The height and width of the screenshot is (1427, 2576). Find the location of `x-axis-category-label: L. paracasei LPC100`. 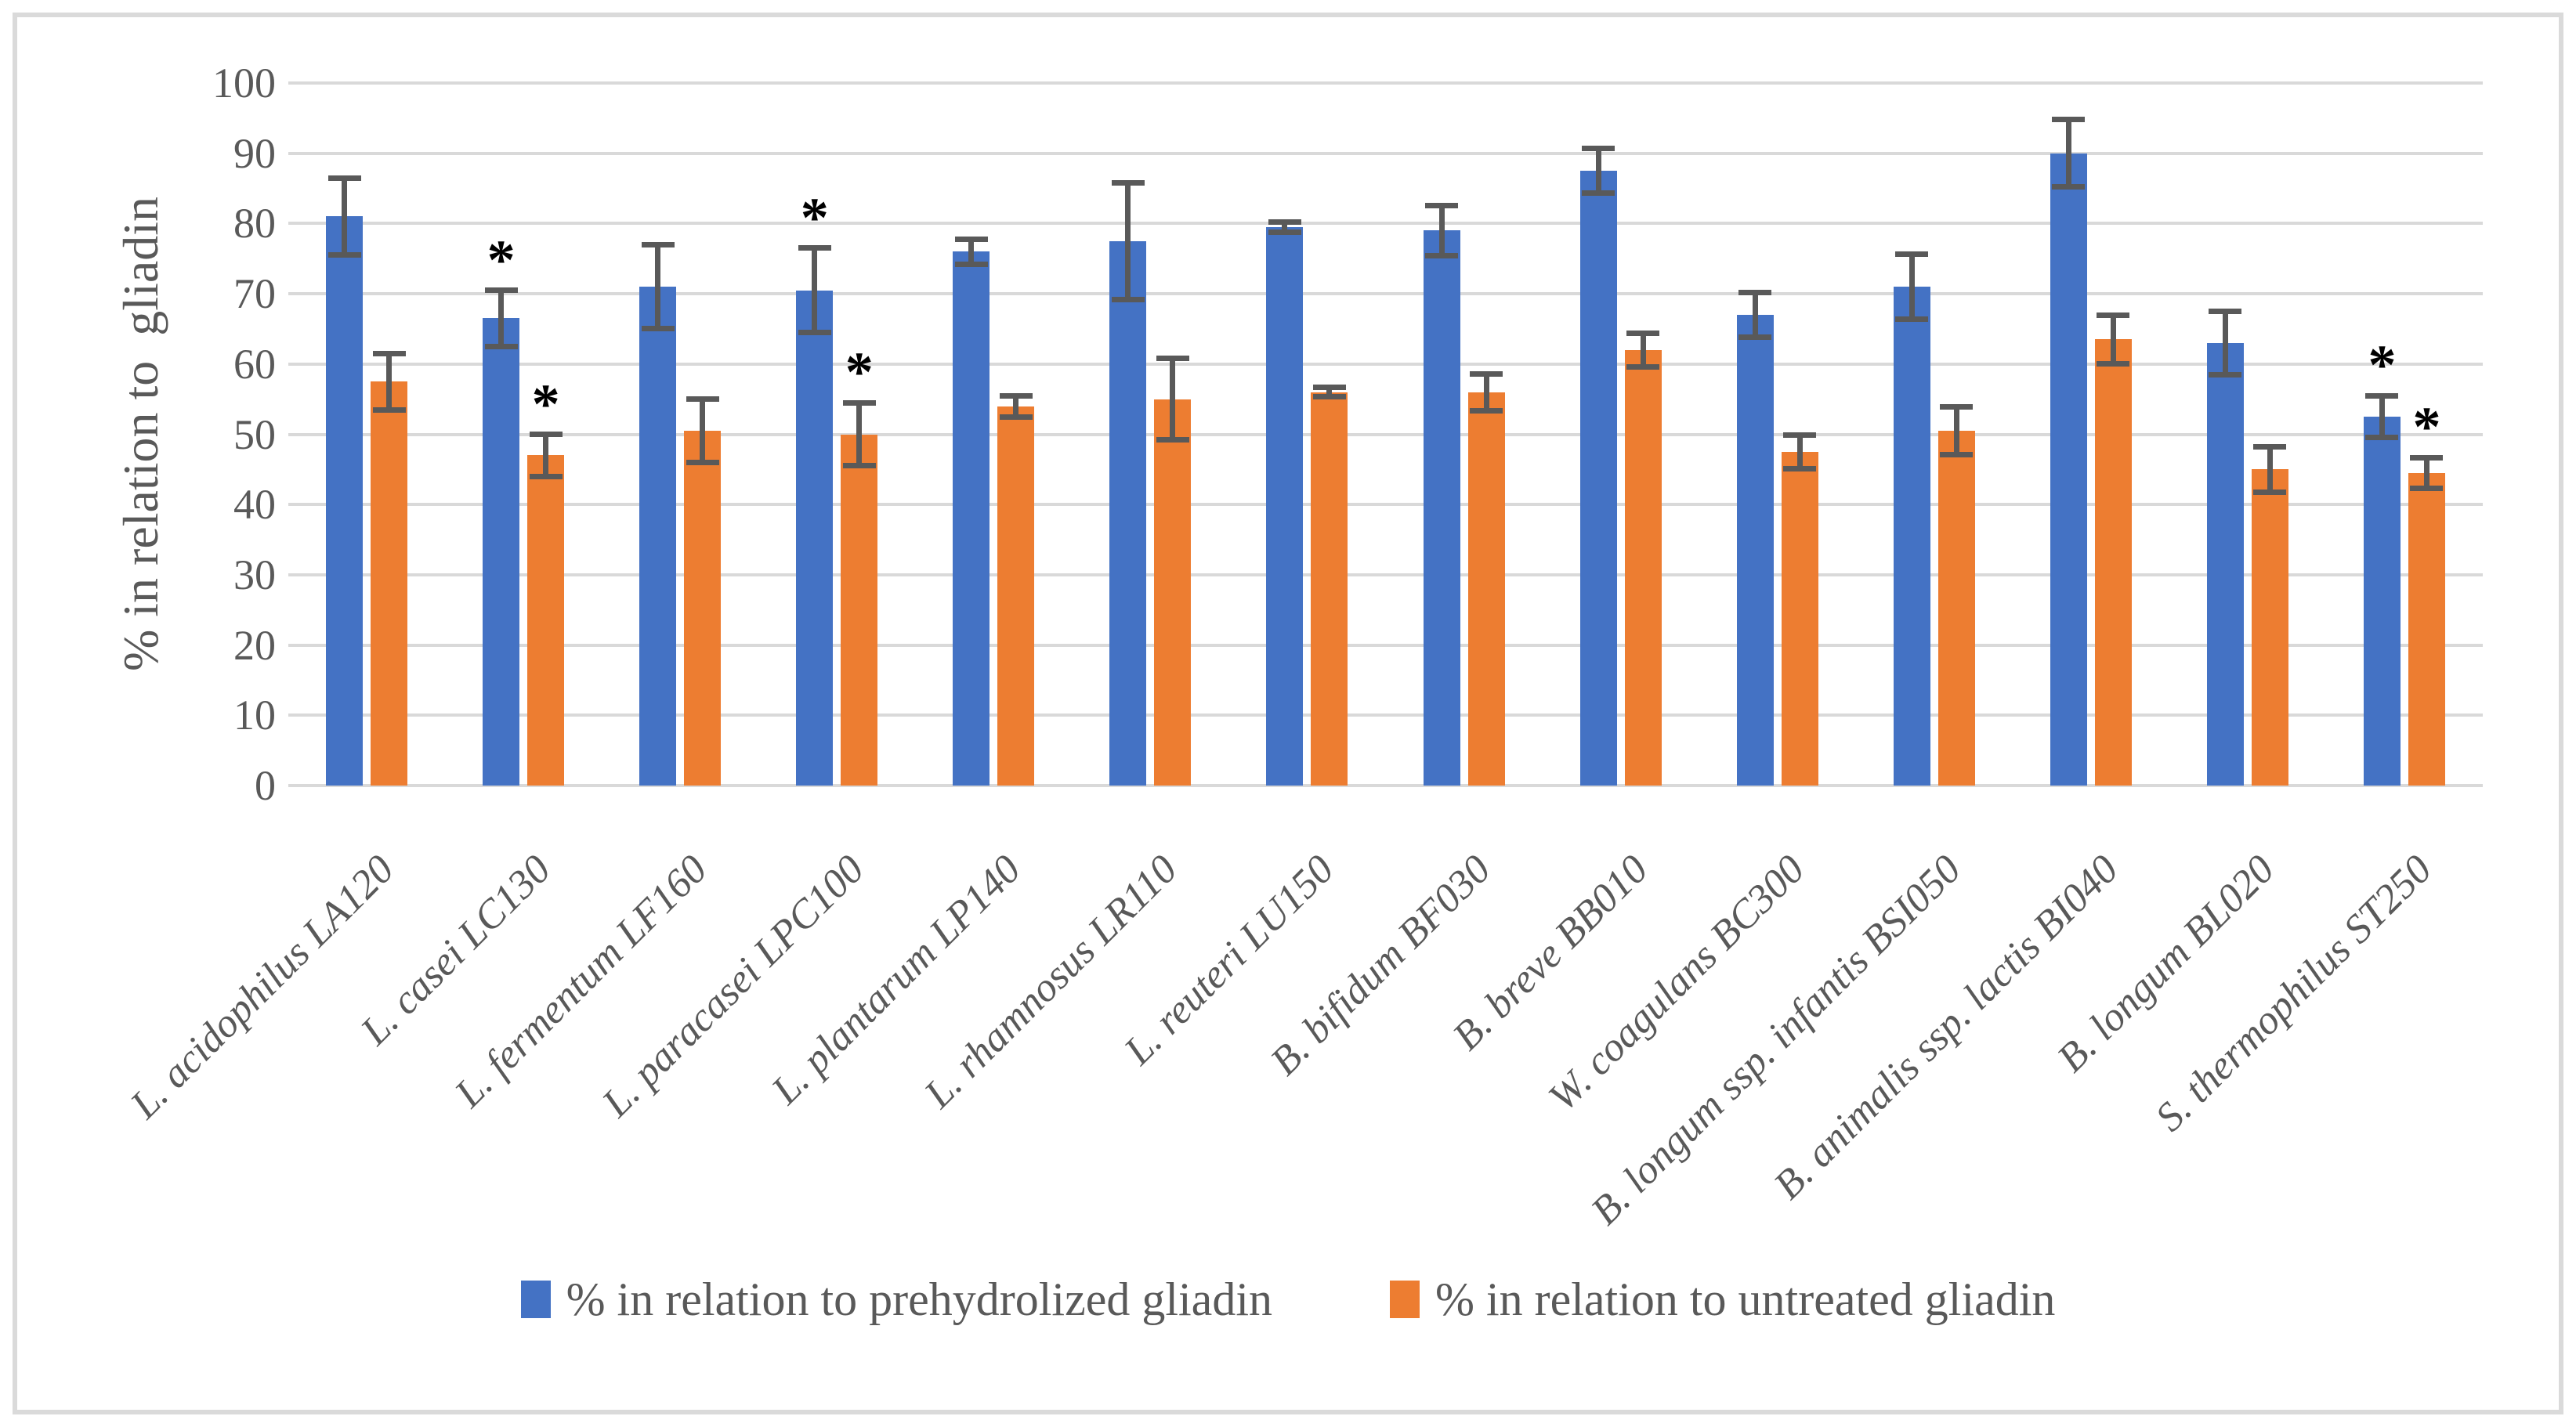

x-axis-category-label: L. paracasei LPC100 is located at coordinates (733, 987).